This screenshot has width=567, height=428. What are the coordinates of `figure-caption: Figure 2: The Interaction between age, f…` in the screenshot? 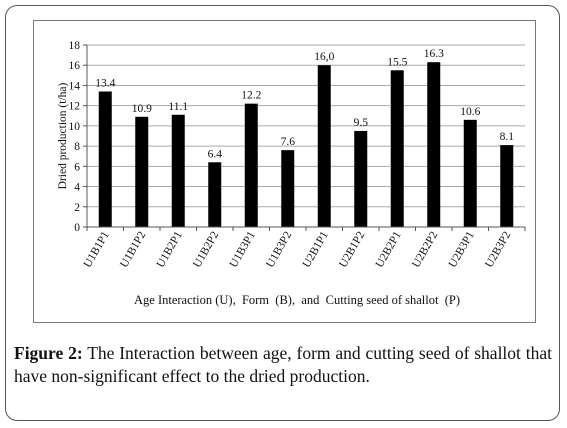 It's located at (283, 365).